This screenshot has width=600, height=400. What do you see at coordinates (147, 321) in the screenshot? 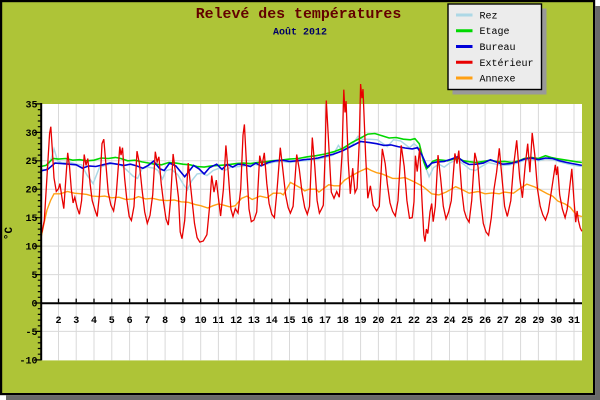
I see `svg-text: 7` at bounding box center [147, 321].